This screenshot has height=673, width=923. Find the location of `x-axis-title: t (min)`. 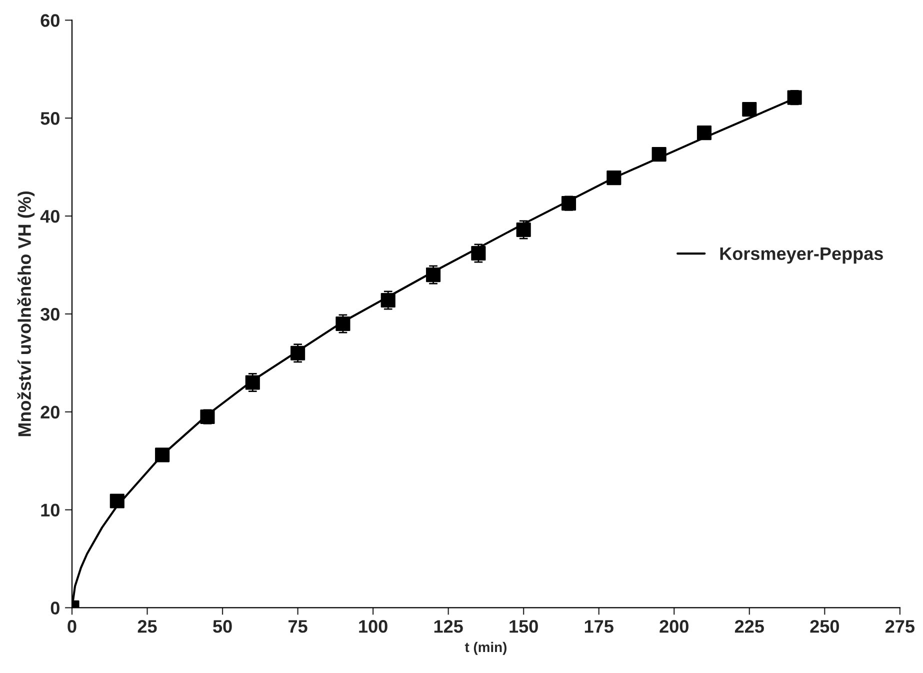

x-axis-title: t (min) is located at coordinates (485, 648).